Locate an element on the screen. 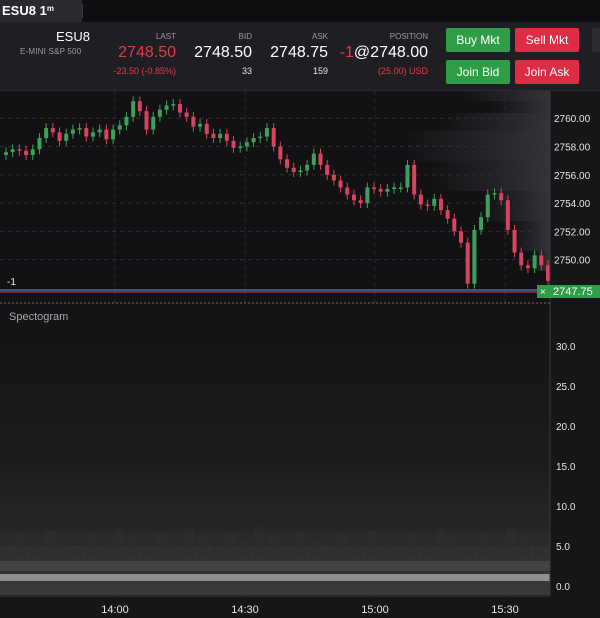  spectrogram-tick-label: 5.0 is located at coordinates (563, 547).